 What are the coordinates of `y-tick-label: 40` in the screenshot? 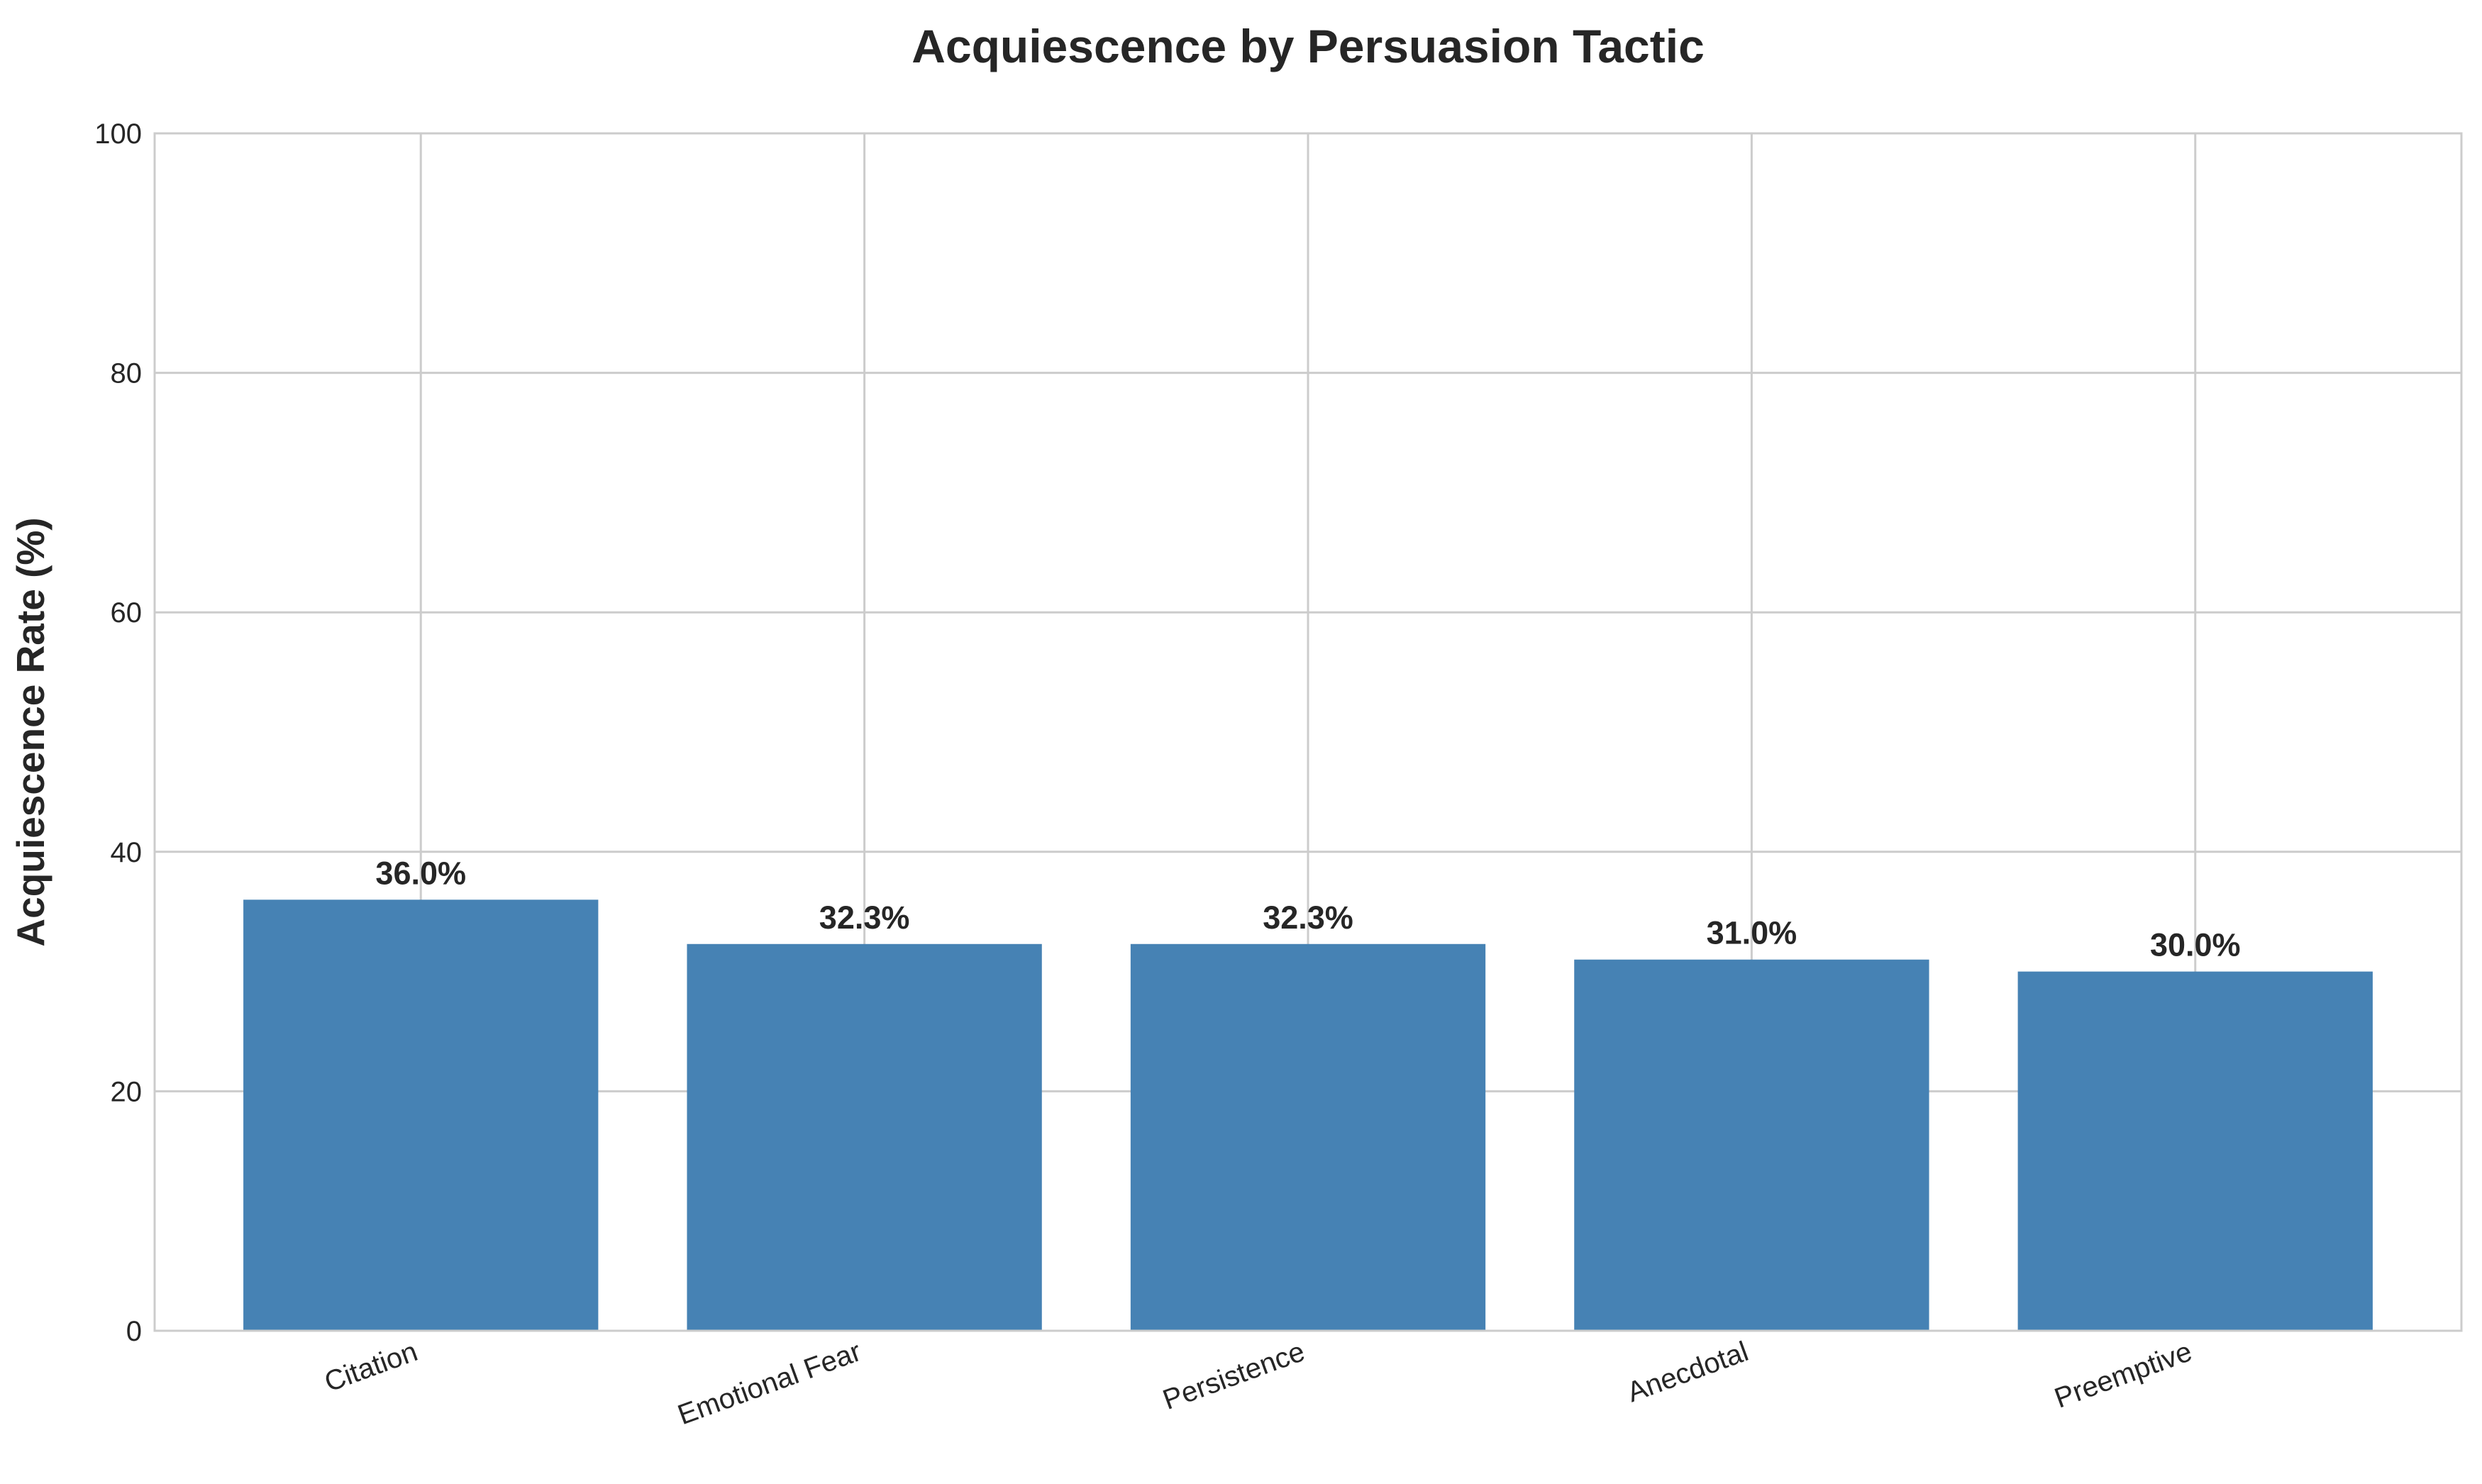 It's located at (127, 852).